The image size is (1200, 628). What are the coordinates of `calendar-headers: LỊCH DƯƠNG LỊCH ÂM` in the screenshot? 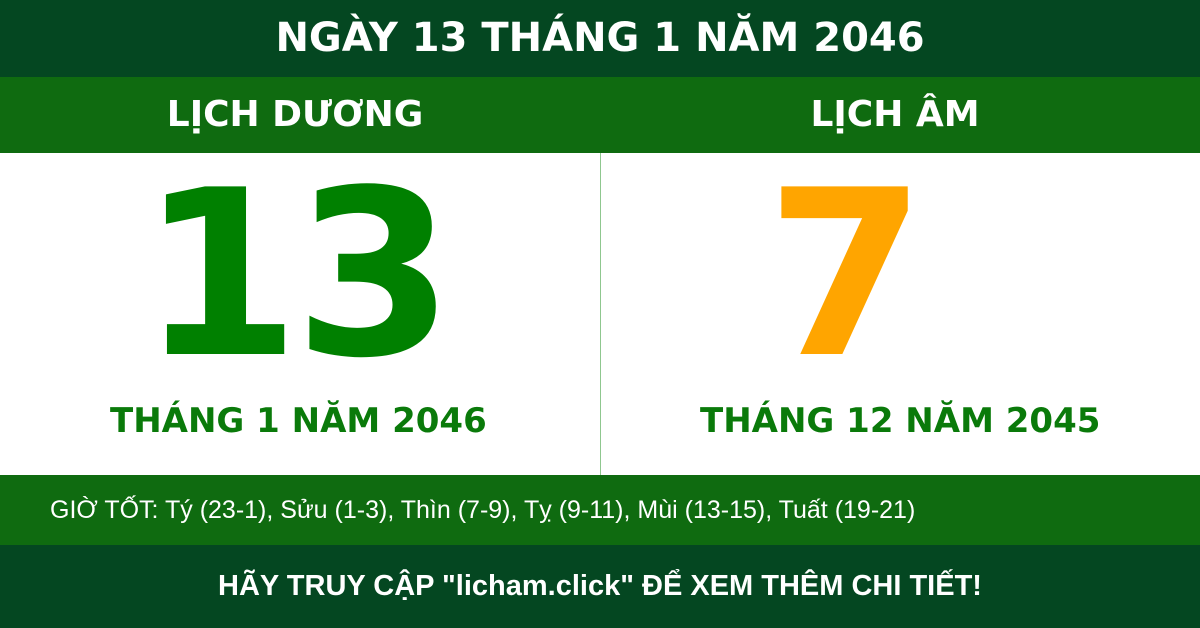 It's located at (600, 115).